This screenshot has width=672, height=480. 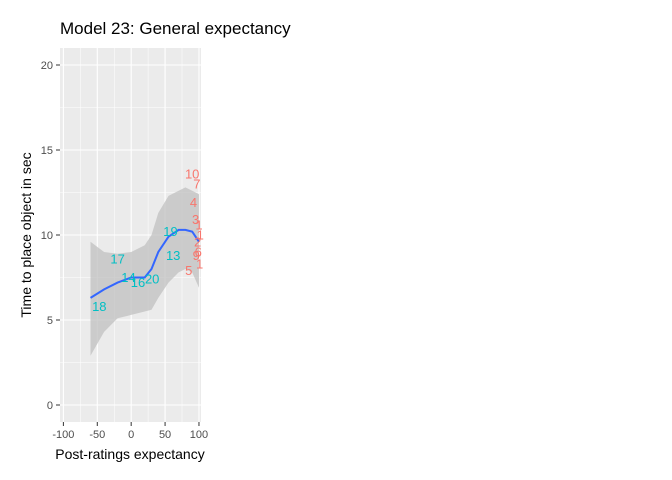 What do you see at coordinates (128, 277) in the screenshot?
I see `point-label: 14` at bounding box center [128, 277].